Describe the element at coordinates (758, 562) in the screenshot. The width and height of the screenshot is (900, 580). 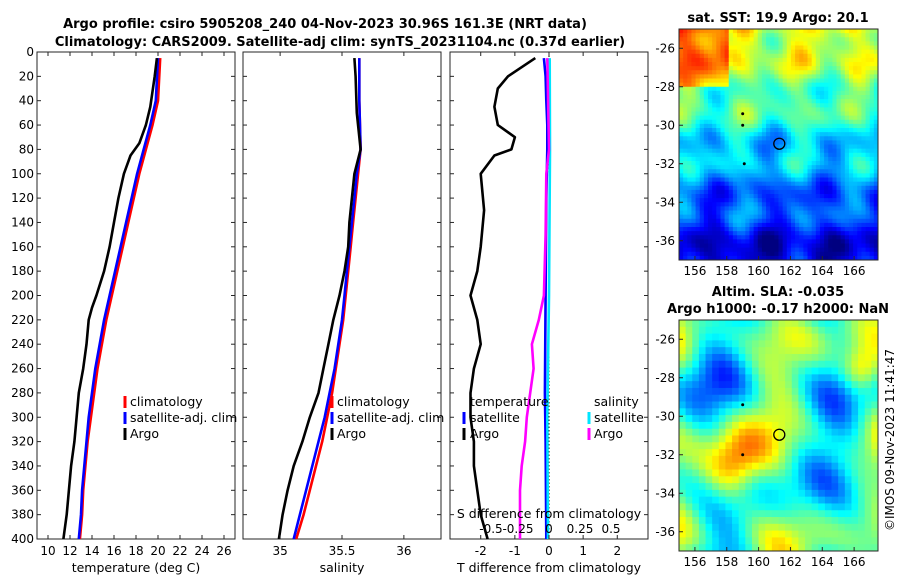
I see `map-x-tick-label: 160` at that location.